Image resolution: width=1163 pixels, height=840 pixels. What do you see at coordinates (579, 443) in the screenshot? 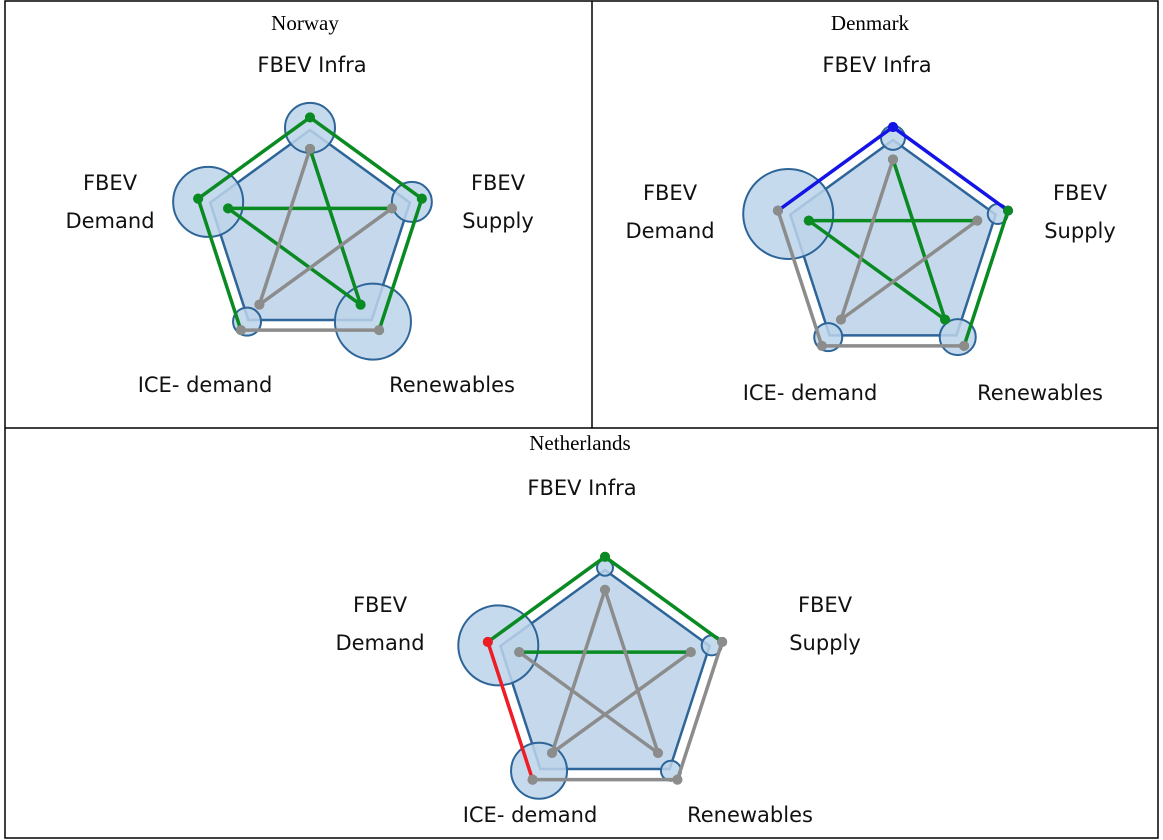
I see `panel-title: Netherlands` at bounding box center [579, 443].